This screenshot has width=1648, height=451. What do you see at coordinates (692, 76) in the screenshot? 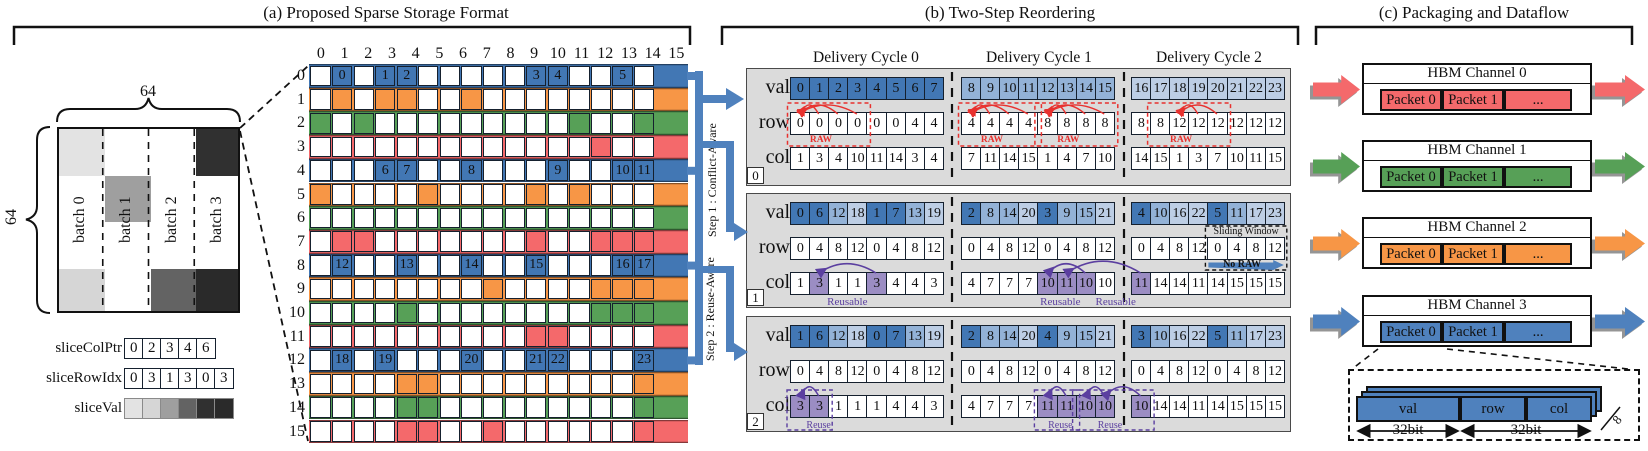
I see `grid-row-stub` at bounding box center [692, 76].